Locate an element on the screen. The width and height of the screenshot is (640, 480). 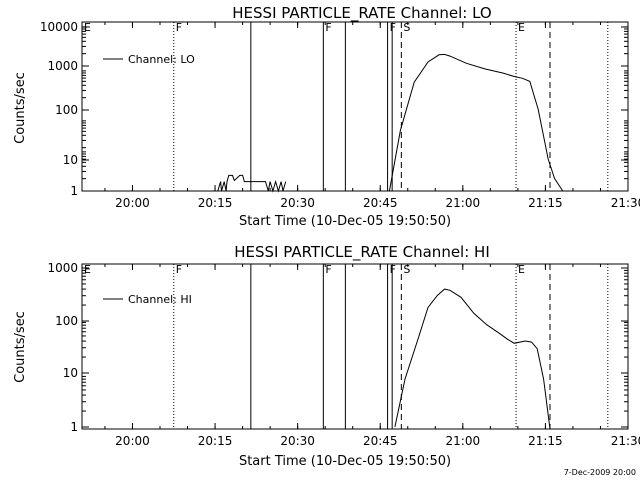
footer-timestamp: 7-Dec-2009 20:00 is located at coordinates (600, 472).